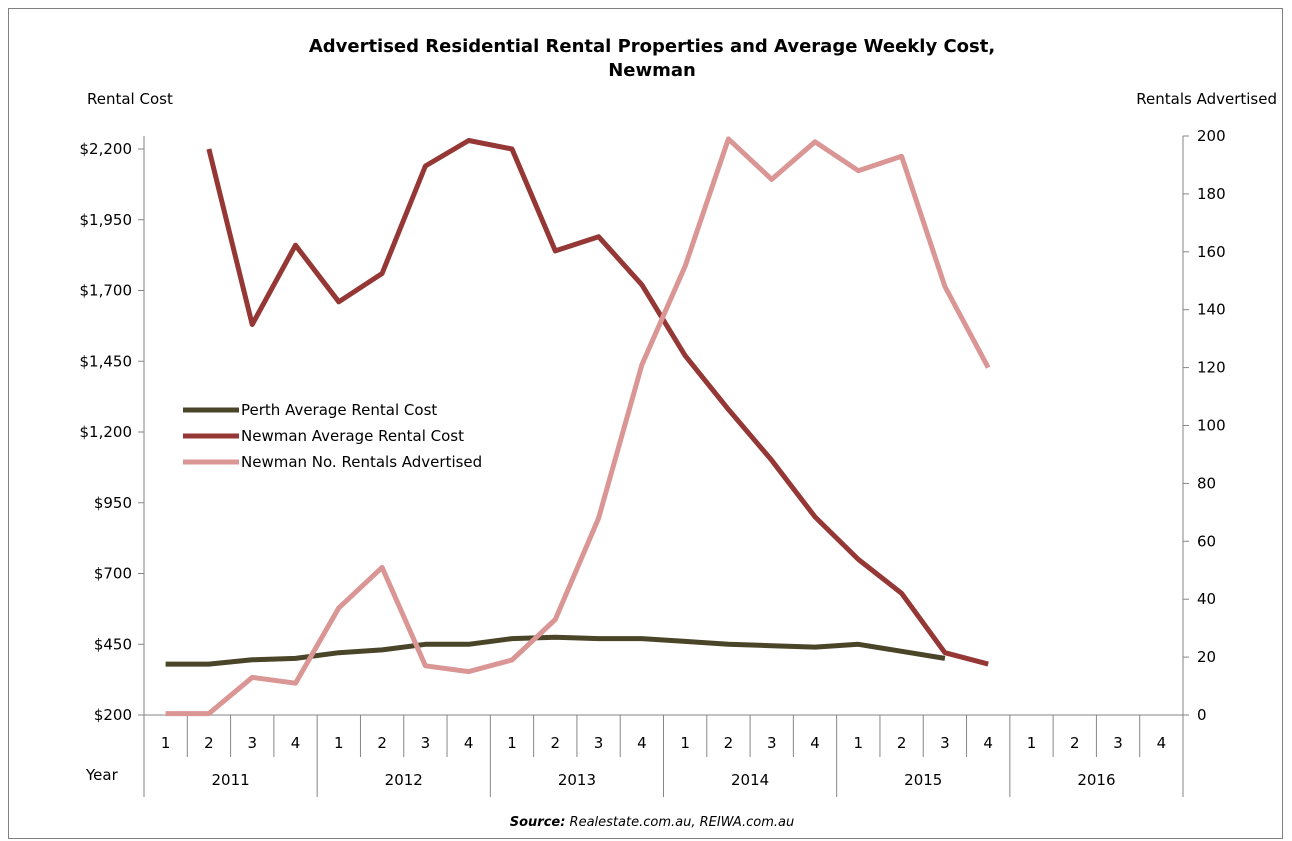  I want to click on right-tick-label: 40, so click(1206, 599).